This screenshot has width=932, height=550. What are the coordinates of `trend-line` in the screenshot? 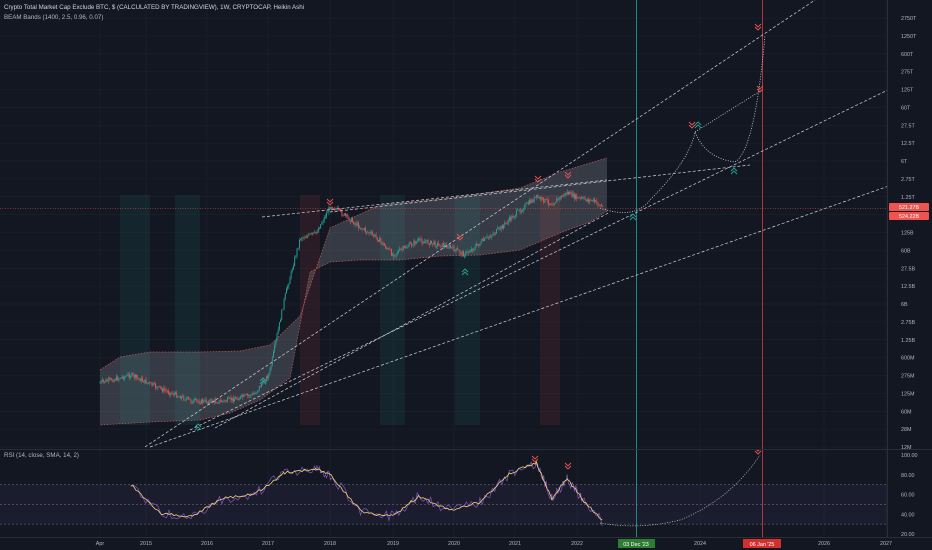 It's located at (540, 188).